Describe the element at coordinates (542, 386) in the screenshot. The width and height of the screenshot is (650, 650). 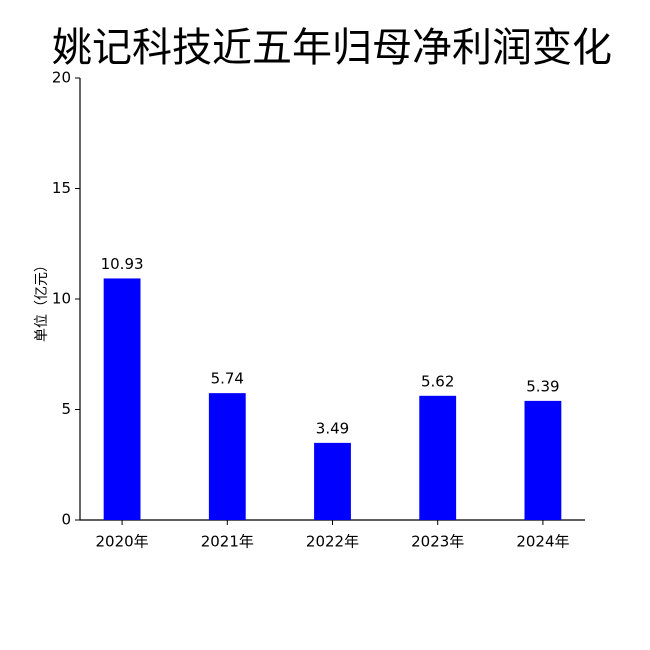
I see `data-label: 5.39` at that location.